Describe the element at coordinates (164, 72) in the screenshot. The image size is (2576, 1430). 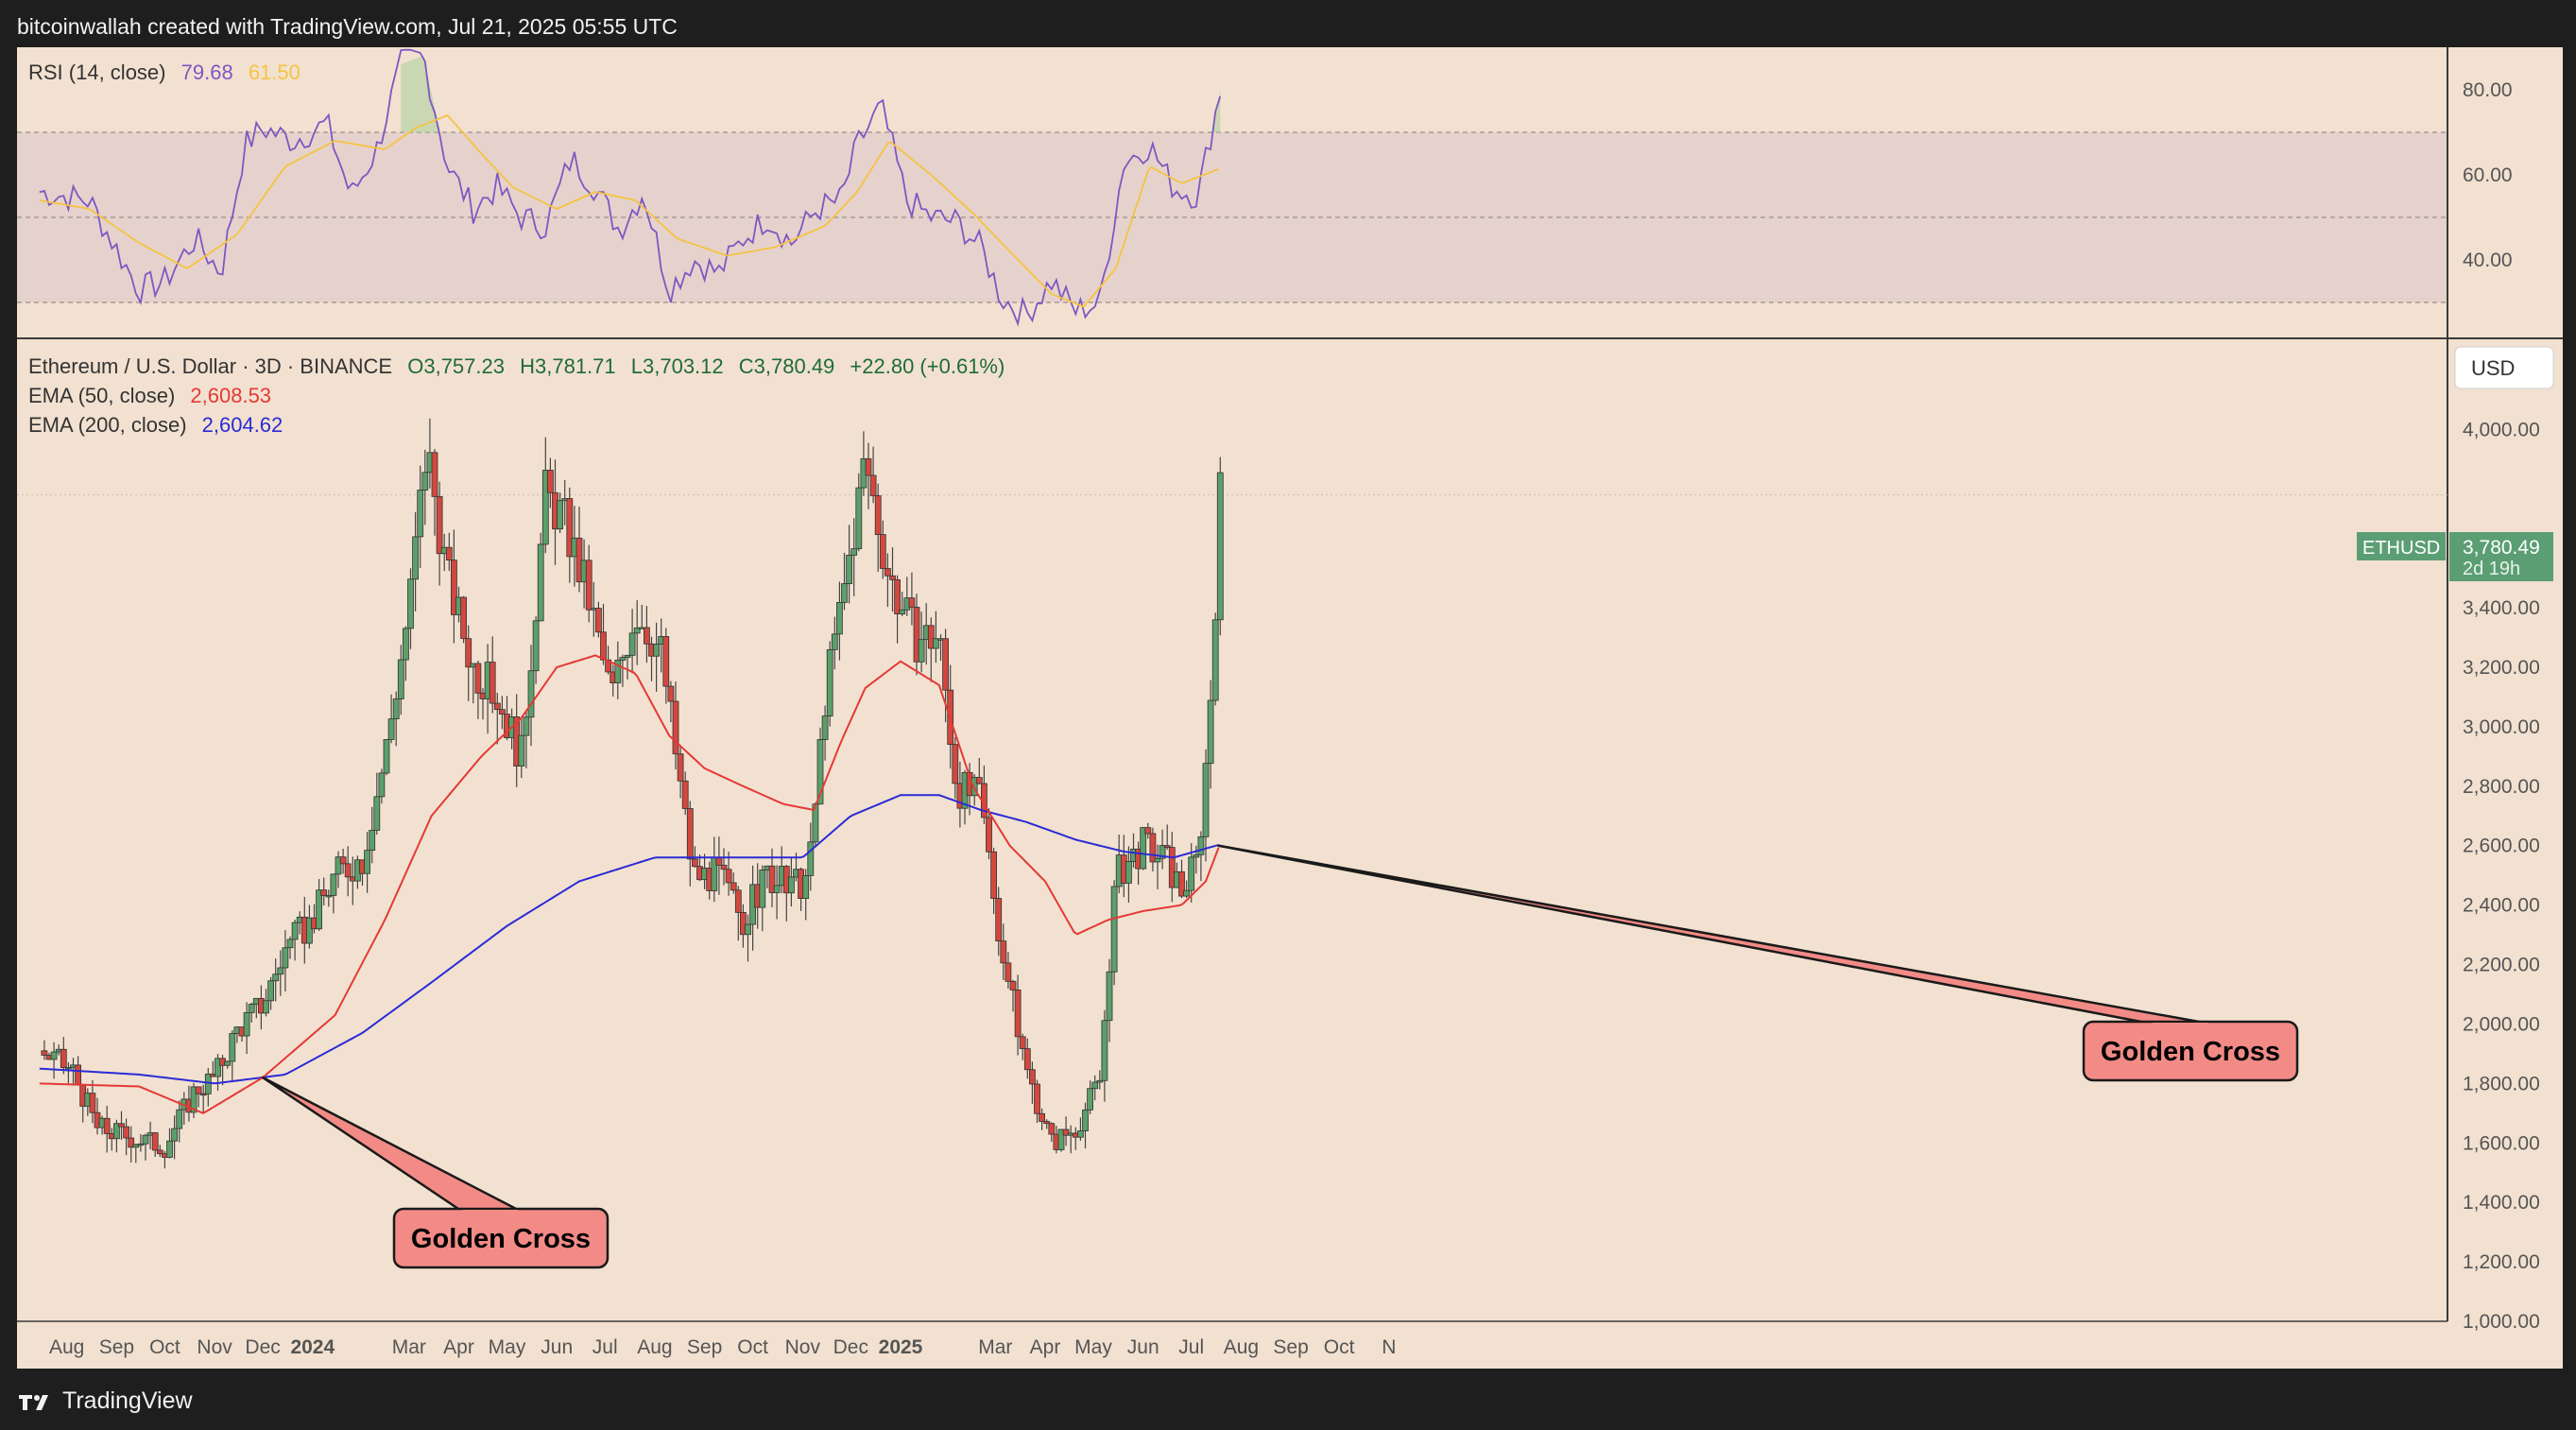
I see `rsi-legend: RSI (14, close) 79.68 61.50` at that location.